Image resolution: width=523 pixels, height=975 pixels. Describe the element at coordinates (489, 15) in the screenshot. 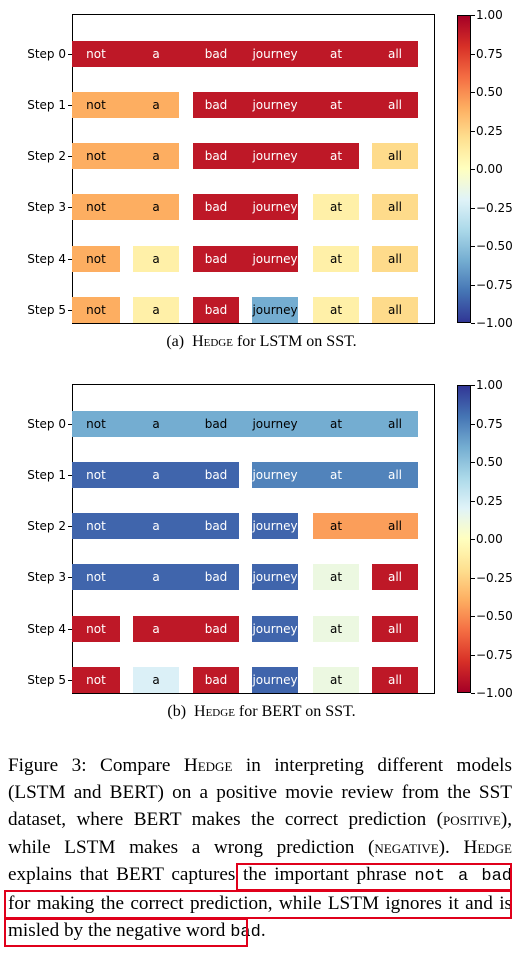

I see `colorbar-tick-label: 1.00` at that location.